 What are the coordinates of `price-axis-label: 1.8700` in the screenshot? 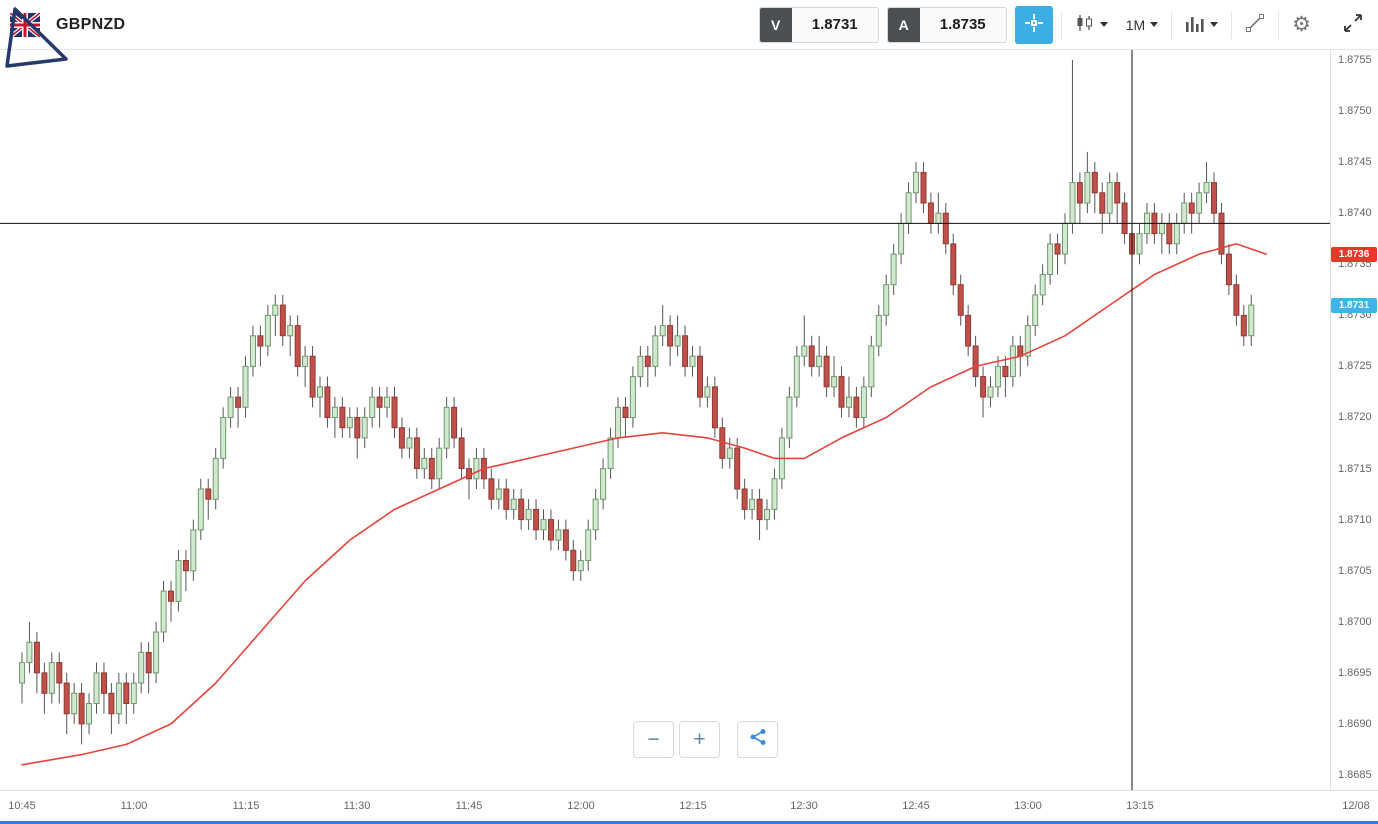 It's located at (1355, 622).